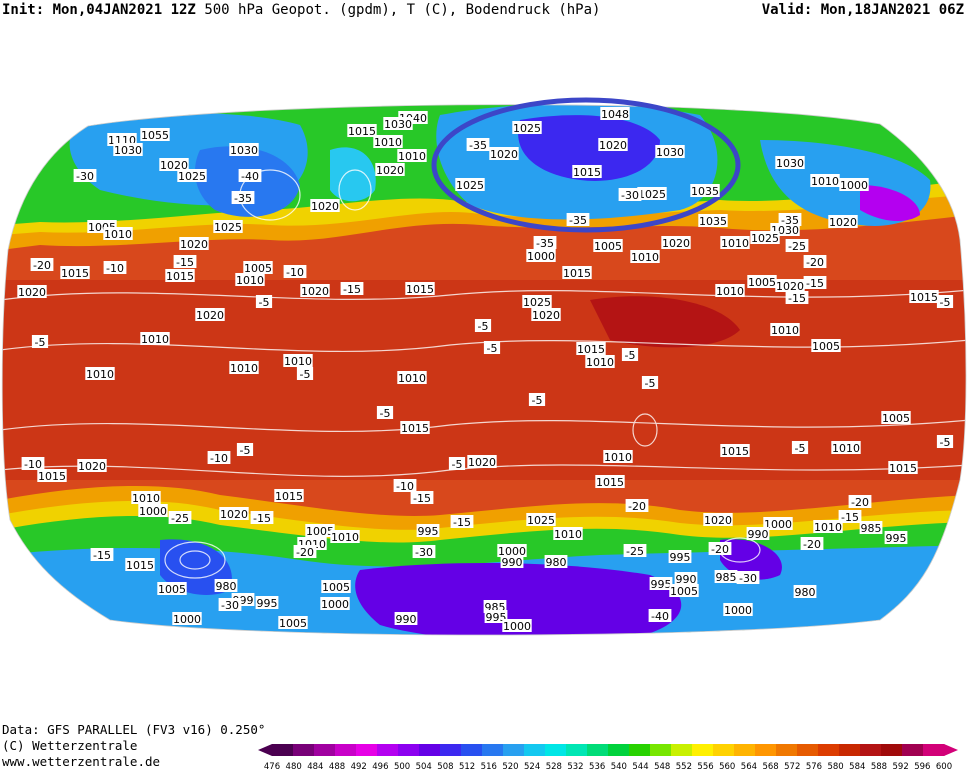 The width and height of the screenshot is (970, 775). Describe the element at coordinates (262, 518) in the screenshot. I see `temp-label: -15` at that location.